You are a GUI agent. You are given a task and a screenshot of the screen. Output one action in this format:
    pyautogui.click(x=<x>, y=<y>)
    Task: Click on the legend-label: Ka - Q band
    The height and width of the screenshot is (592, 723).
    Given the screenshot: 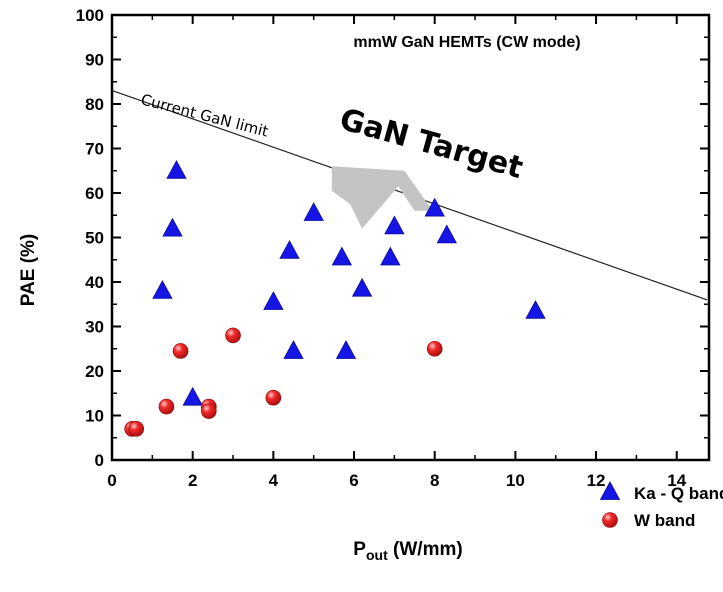 What is the action you would take?
    pyautogui.click(x=678, y=493)
    